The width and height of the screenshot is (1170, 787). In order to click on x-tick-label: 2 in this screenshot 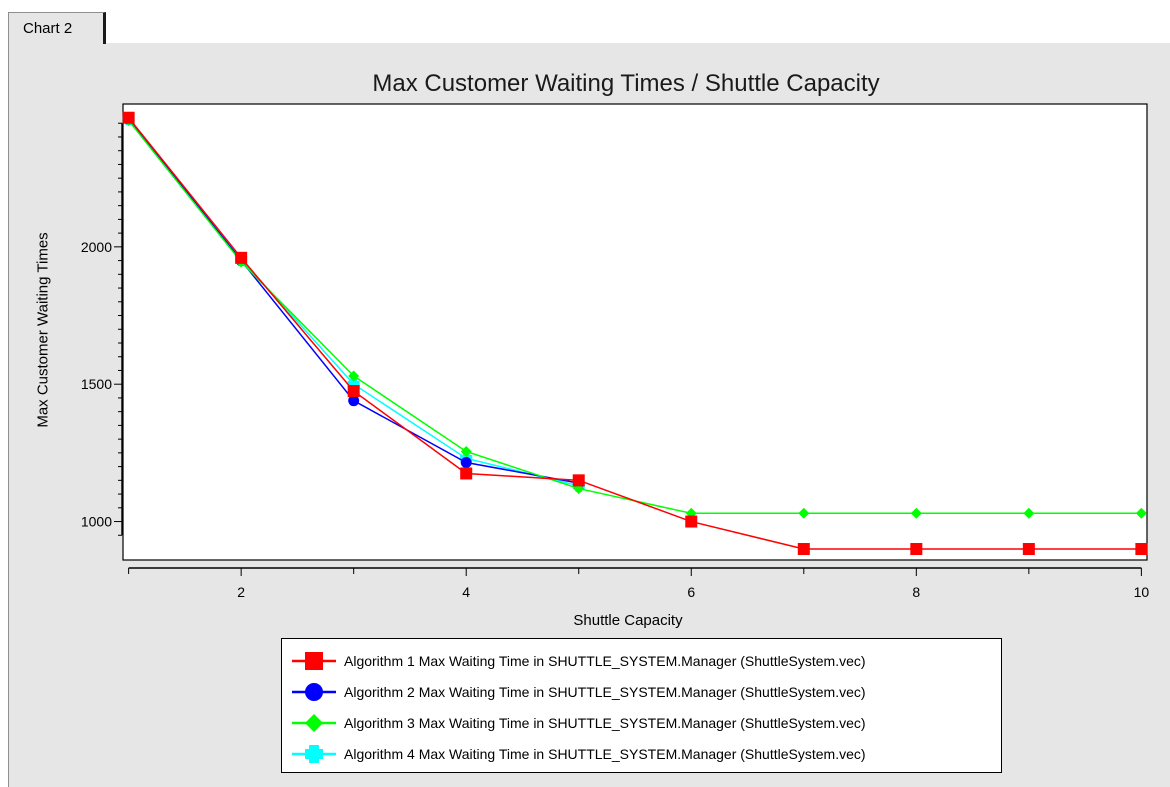, I will do `click(241, 592)`.